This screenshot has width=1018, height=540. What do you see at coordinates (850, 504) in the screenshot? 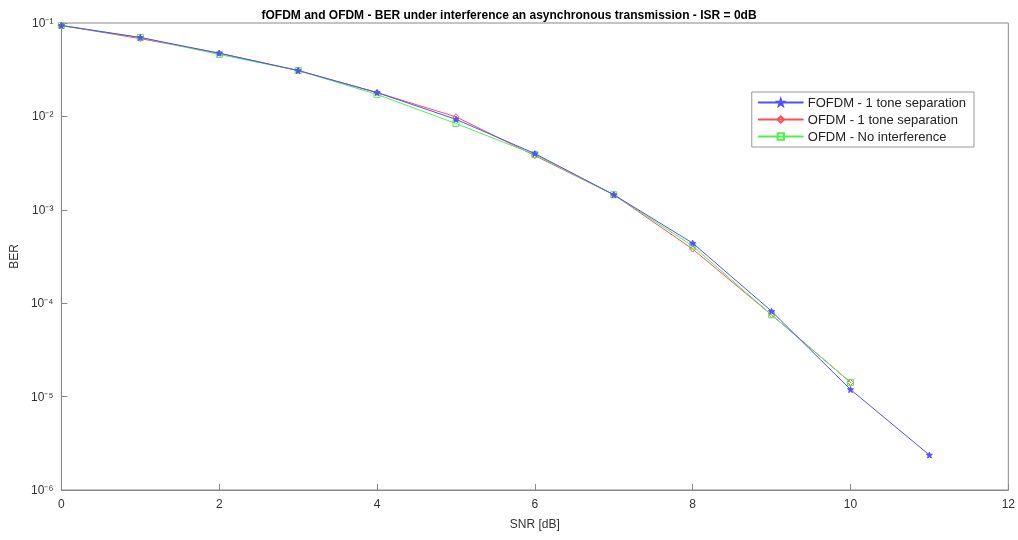
I see `x-tick-label: 10` at bounding box center [850, 504].